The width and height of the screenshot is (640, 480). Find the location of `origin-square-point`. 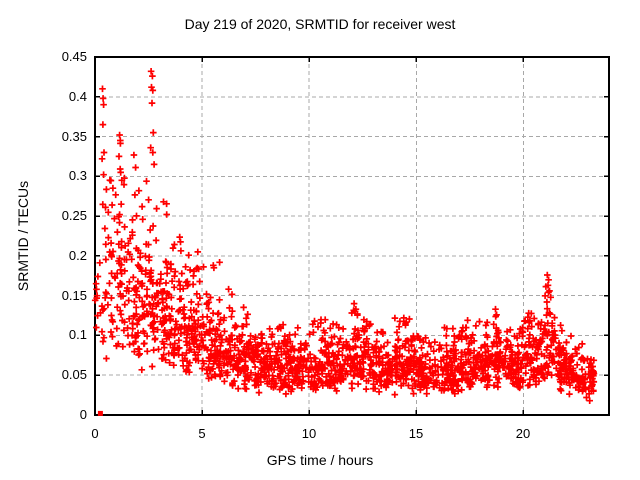

origin-square-point is located at coordinates (100, 413).